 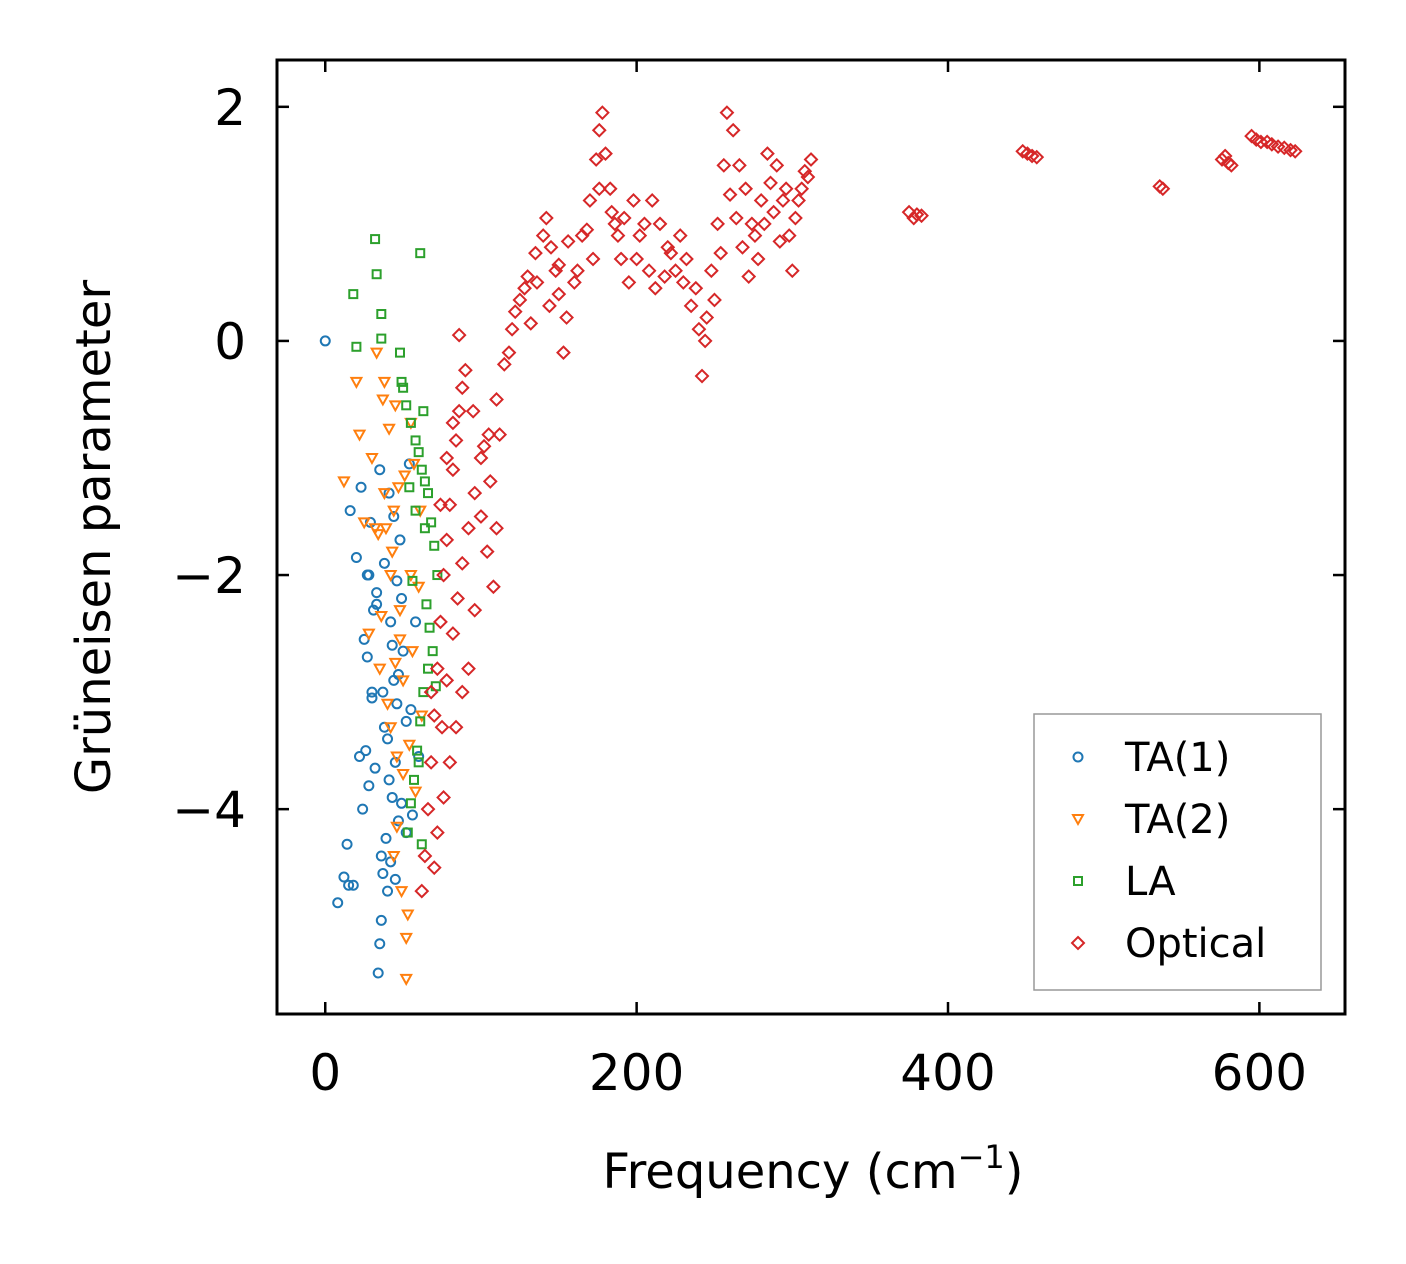 I want to click on x-axis-title-superscript: −1, so click(x=981, y=1157).